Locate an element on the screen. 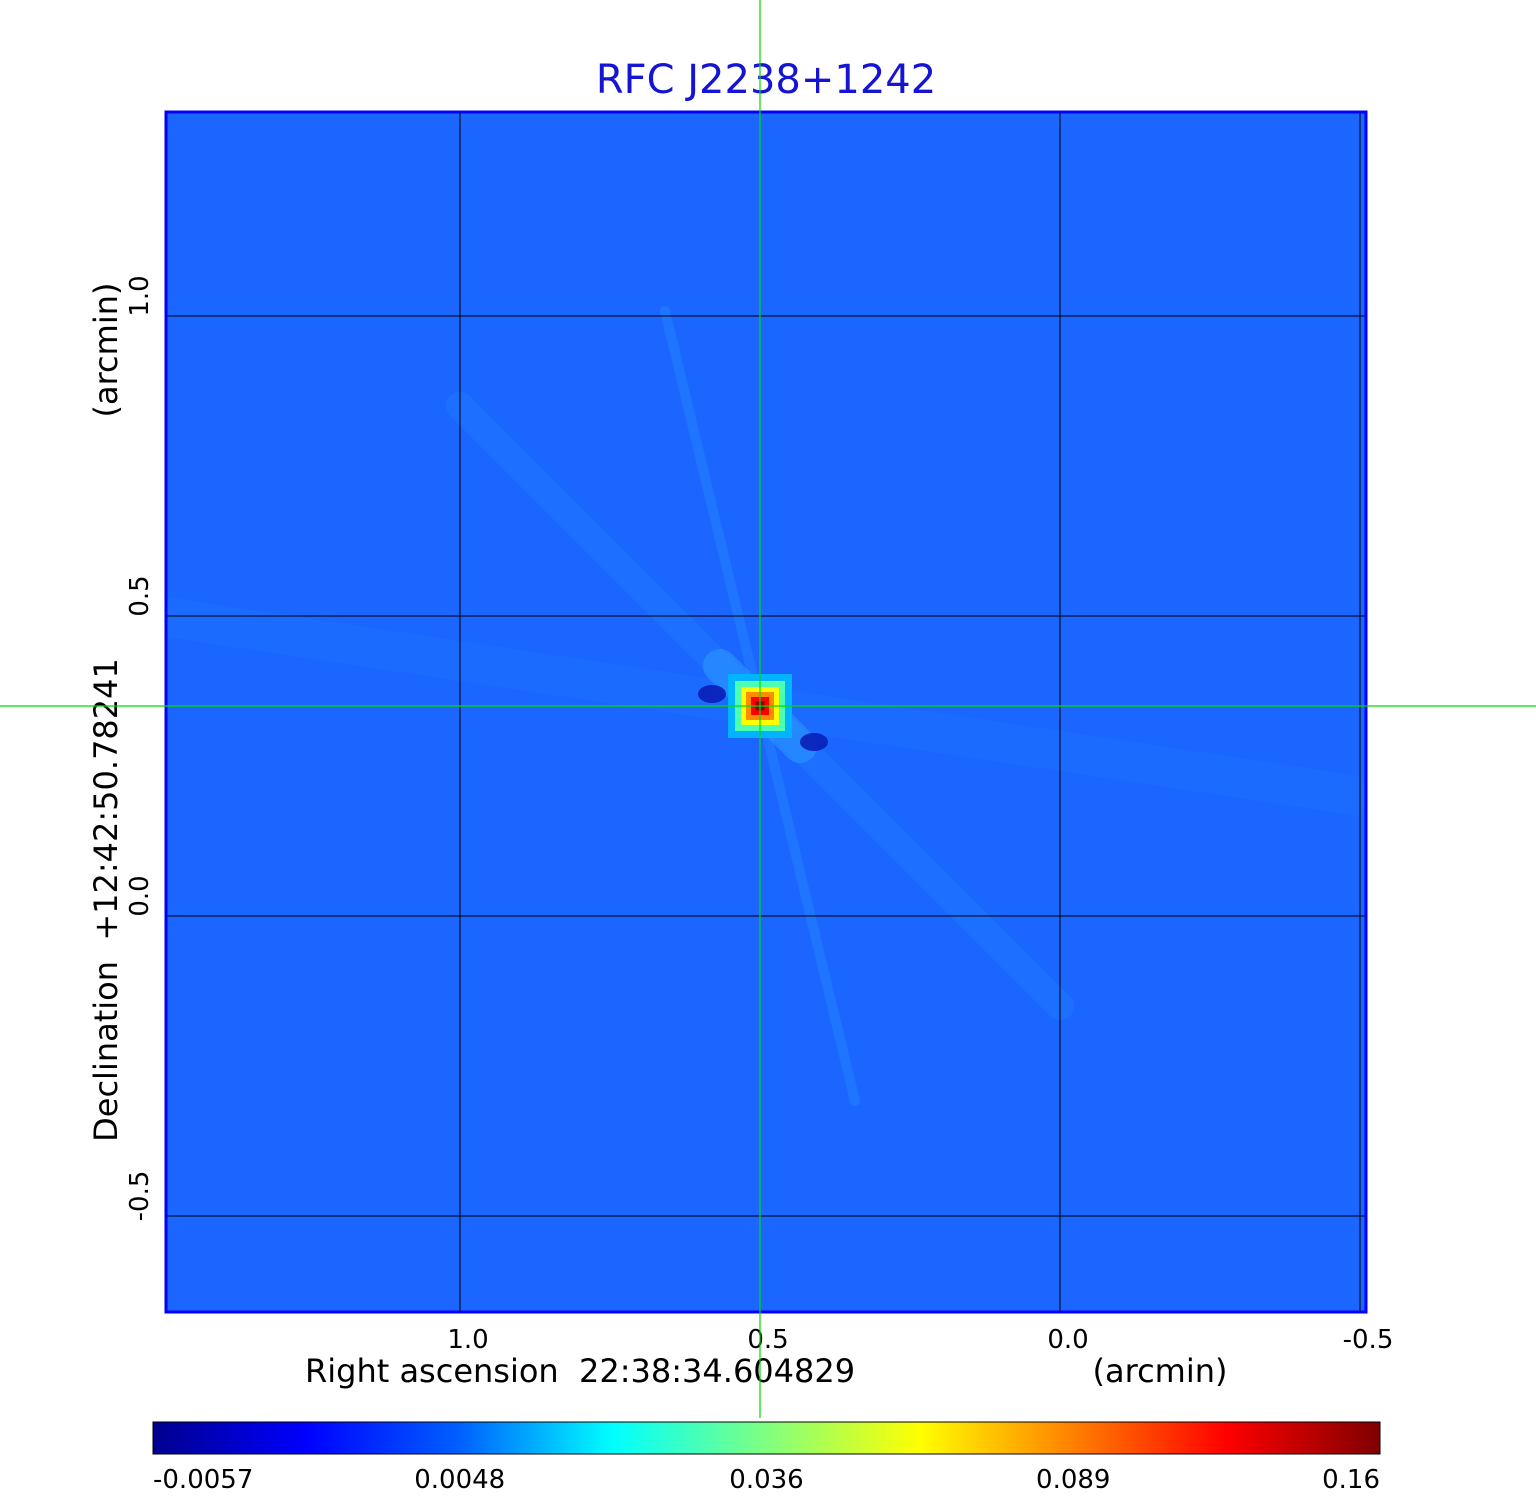 Image resolution: width=1536 pixels, height=1511 pixels. colorbar-tick-labels: -0.0057 0.0048 0.036 0.089 0.16 is located at coordinates (766, 1480).